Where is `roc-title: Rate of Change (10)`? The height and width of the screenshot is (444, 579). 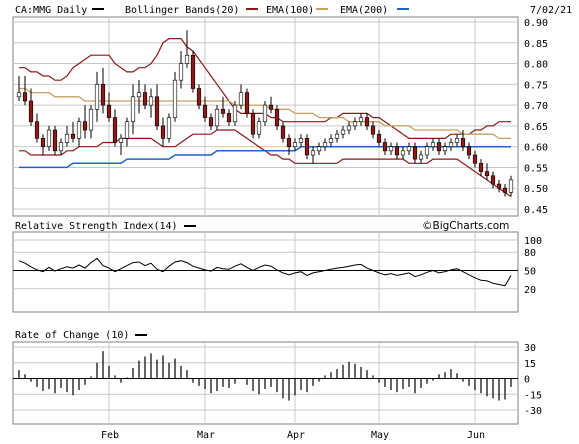 roc-title: Rate of Change (10) is located at coordinates (72, 335).